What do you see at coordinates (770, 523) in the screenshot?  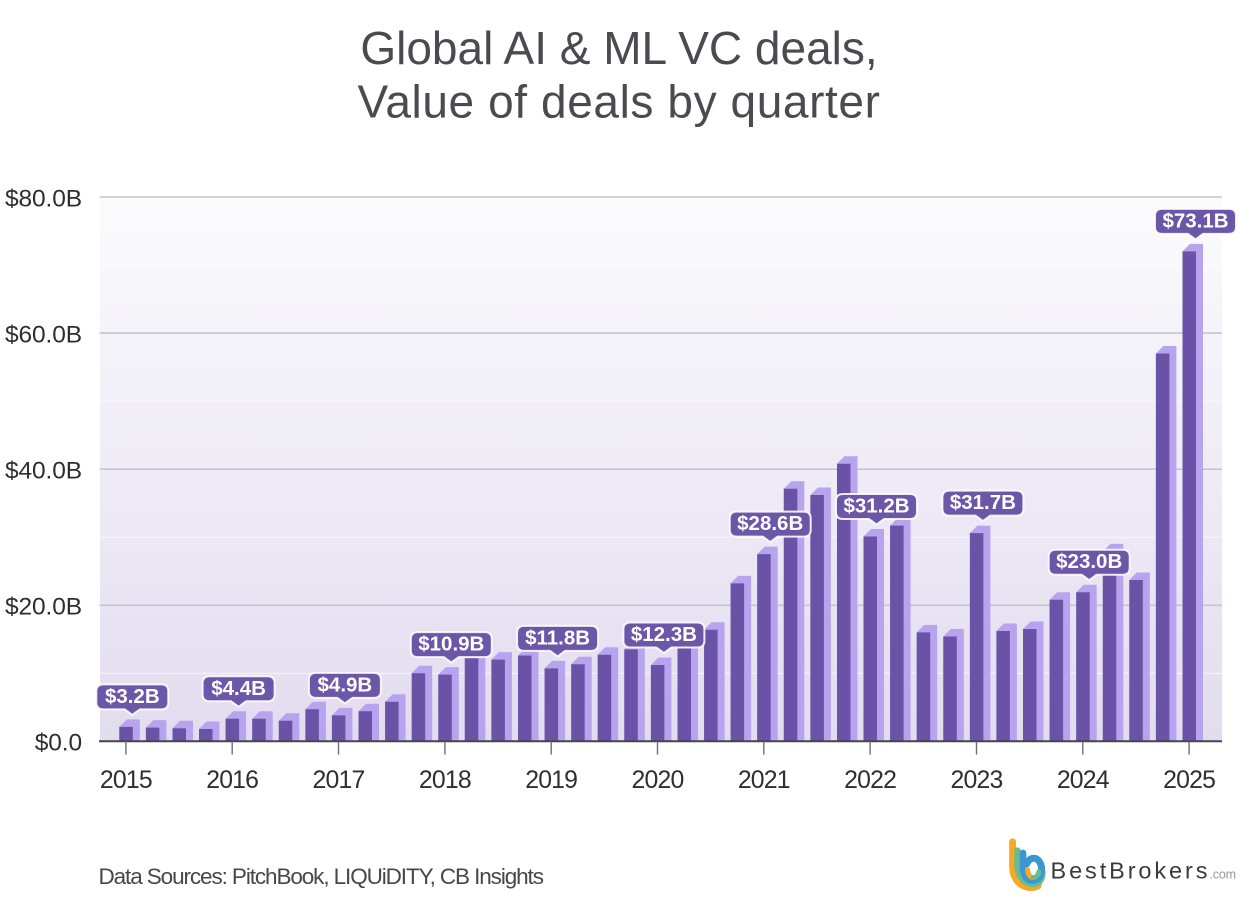 I see `svg-text: $28.6B` at bounding box center [770, 523].